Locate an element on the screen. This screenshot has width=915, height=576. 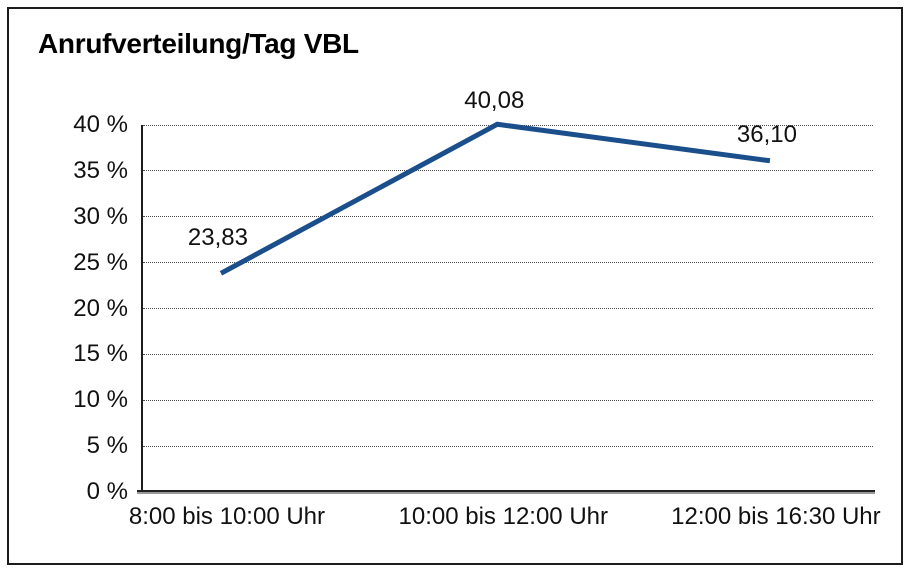
x-axis-line is located at coordinates (506, 491).